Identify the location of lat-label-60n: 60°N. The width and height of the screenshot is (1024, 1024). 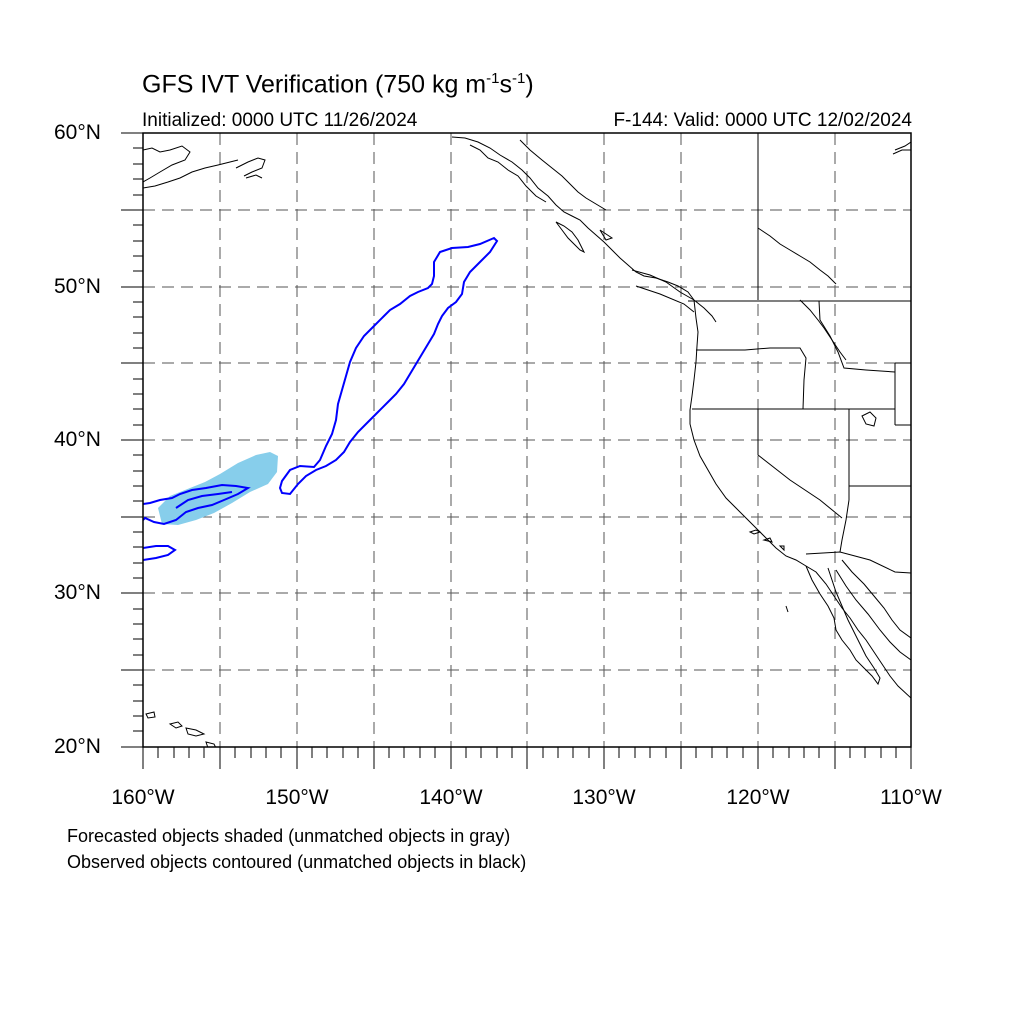
(77, 132).